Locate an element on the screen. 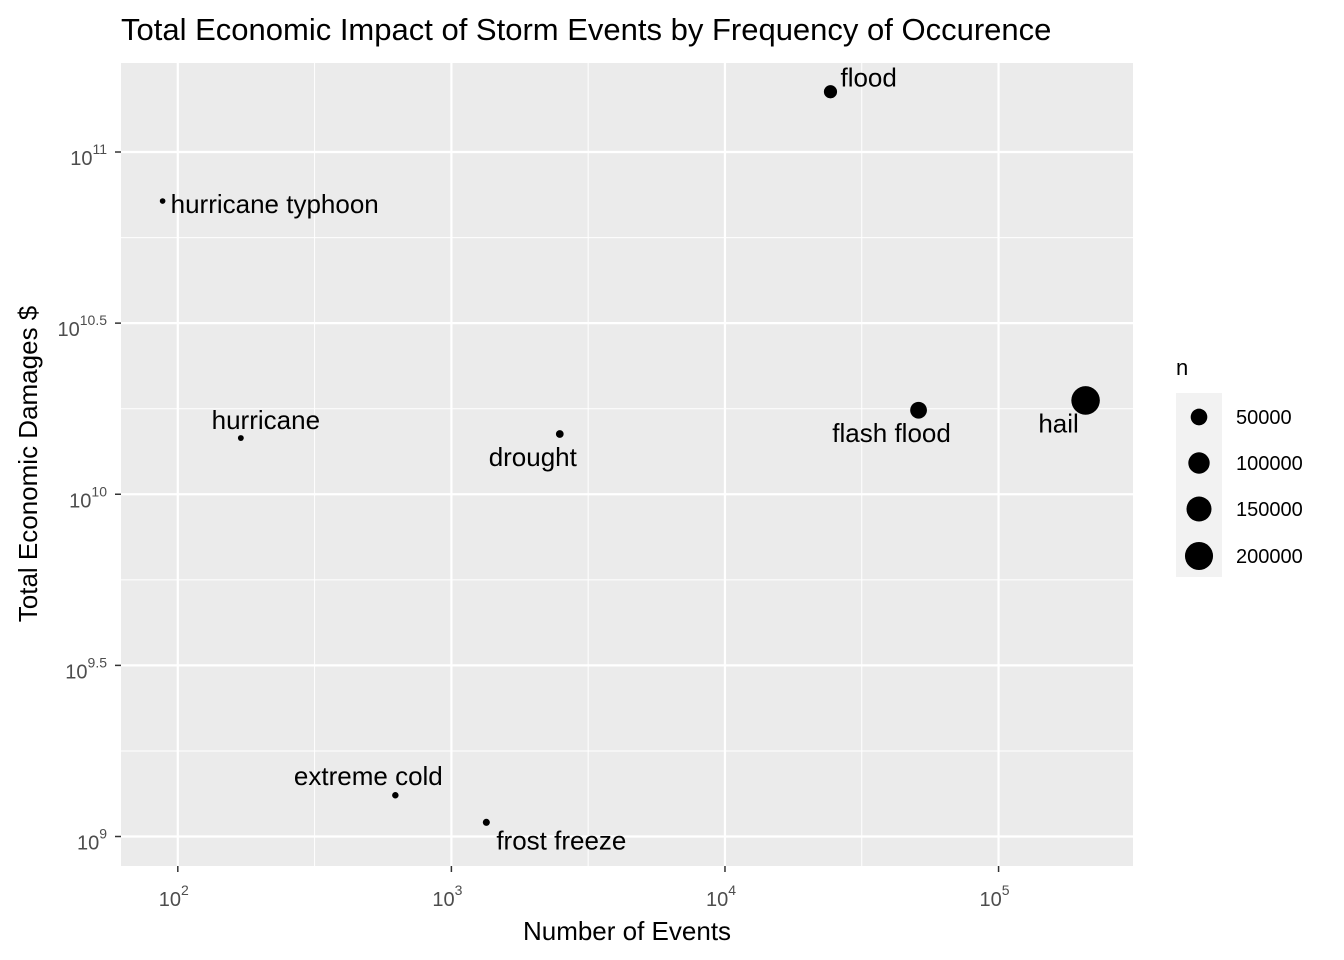 The height and width of the screenshot is (960, 1344). y-tick-label: 1010.5 is located at coordinates (83, 326).